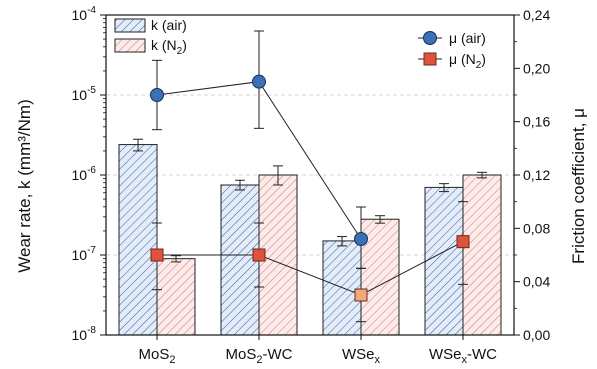  What do you see at coordinates (536, 15) in the screenshot?
I see `right-tick-label: 0,24` at bounding box center [536, 15].